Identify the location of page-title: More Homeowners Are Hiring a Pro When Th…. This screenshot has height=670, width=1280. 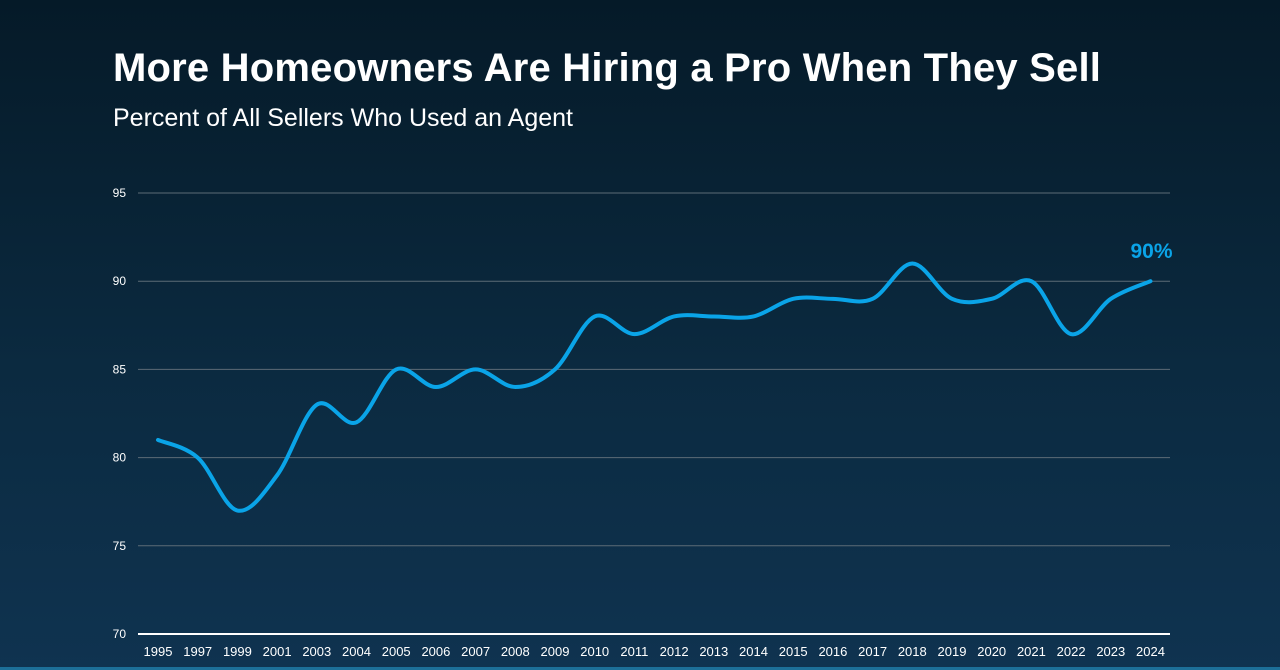
(607, 68).